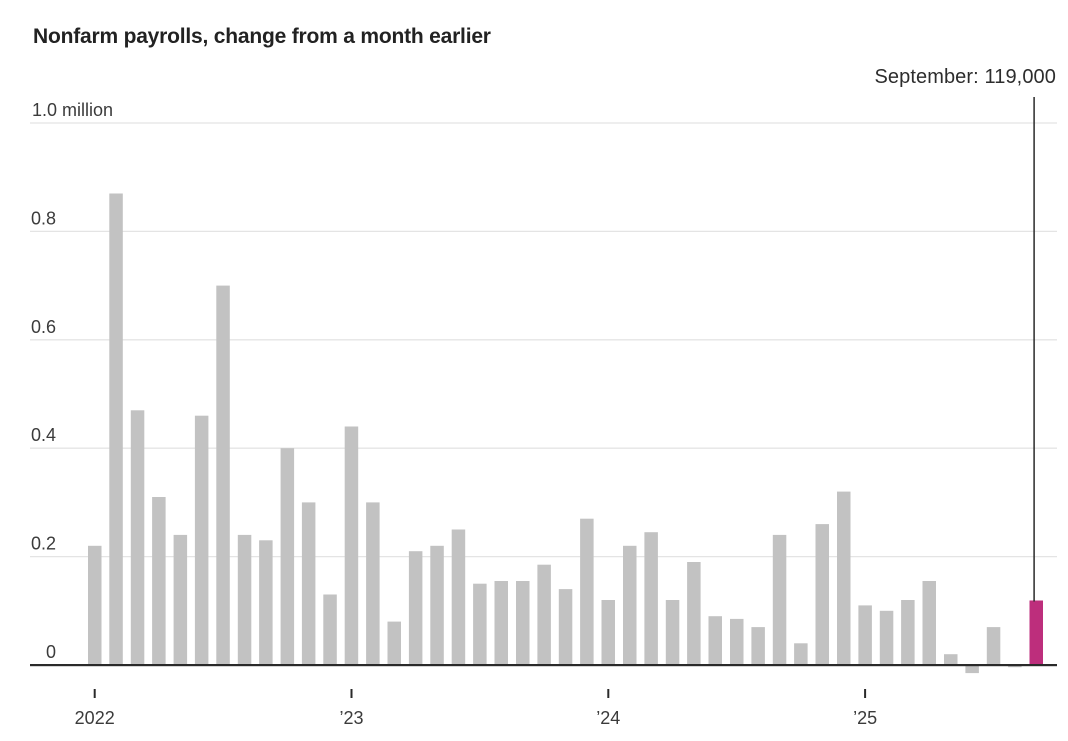 The width and height of the screenshot is (1068, 741). I want to click on y-axis-label: 0.6, so click(43, 327).